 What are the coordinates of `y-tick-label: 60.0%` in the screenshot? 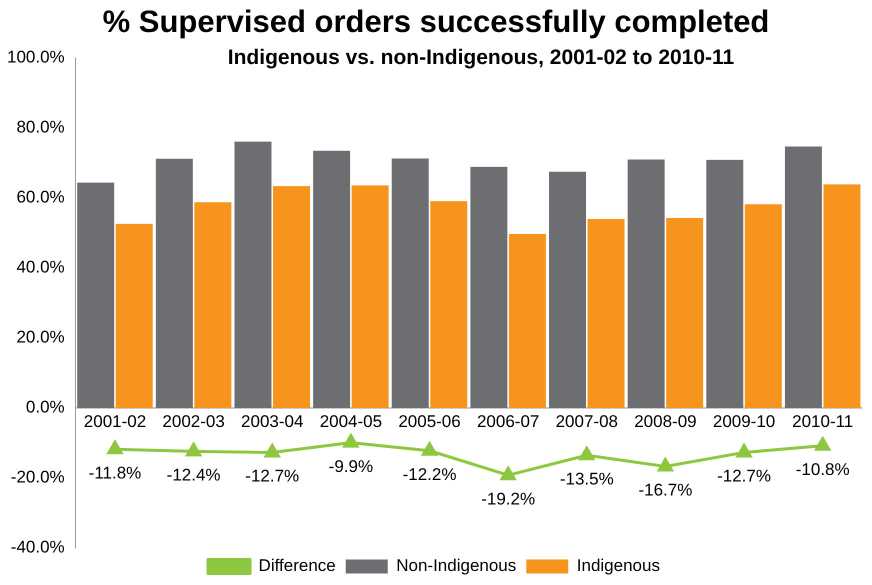 It's located at (40, 197).